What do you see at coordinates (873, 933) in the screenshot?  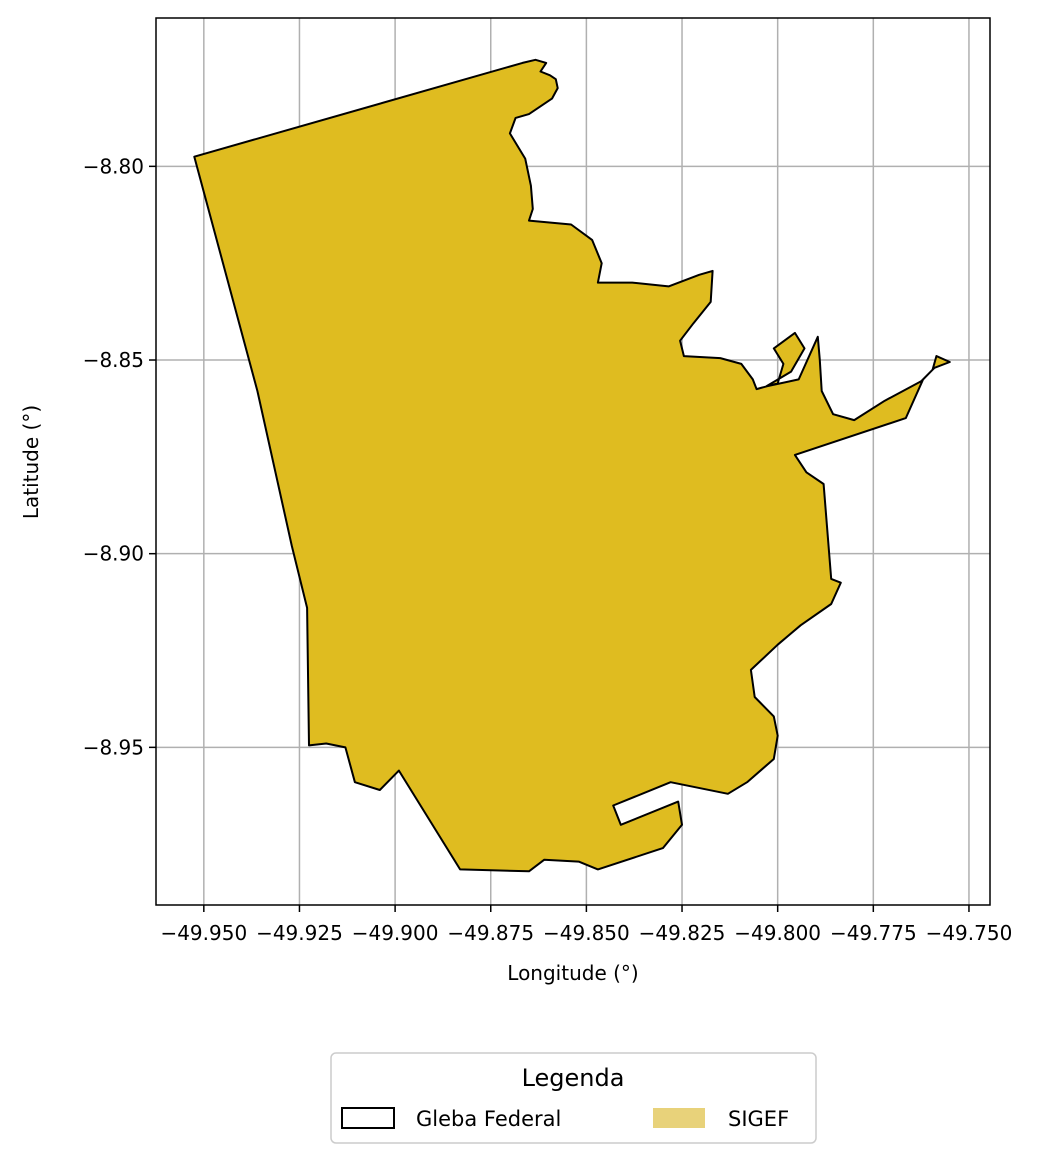 I see `x-tick-label: −49.775` at bounding box center [873, 933].